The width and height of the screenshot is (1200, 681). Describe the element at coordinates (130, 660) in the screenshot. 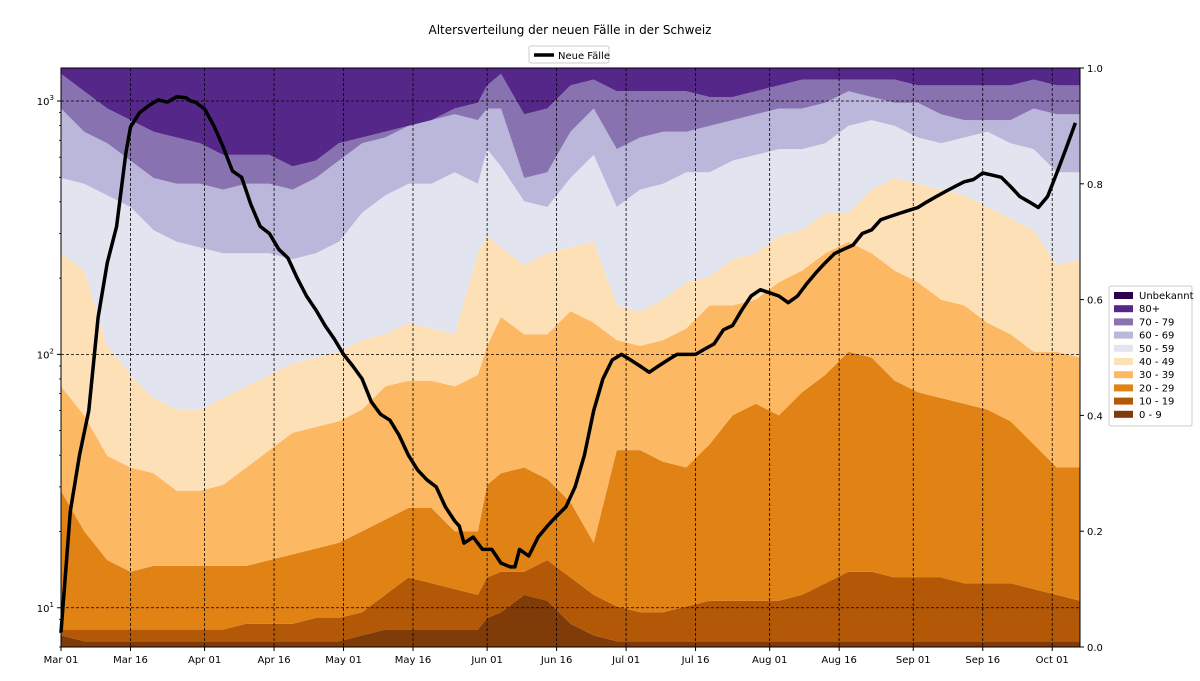

I see `x-tick-label: Mar 16` at that location.